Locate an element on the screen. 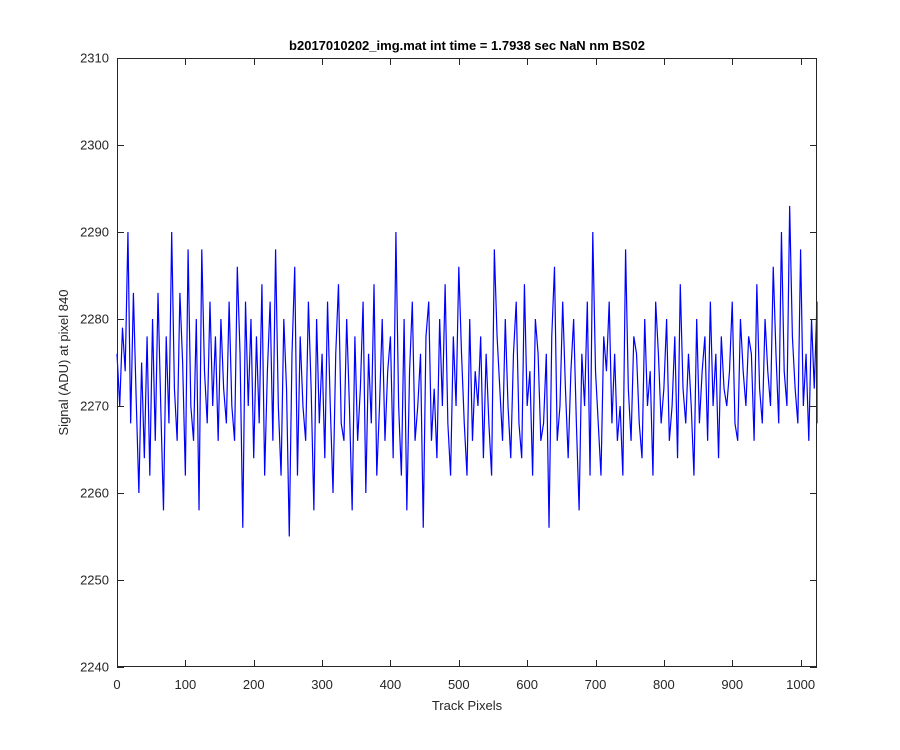 Image resolution: width=900 pixels, height=750 pixels. x-tick-label: 500 is located at coordinates (459, 684).